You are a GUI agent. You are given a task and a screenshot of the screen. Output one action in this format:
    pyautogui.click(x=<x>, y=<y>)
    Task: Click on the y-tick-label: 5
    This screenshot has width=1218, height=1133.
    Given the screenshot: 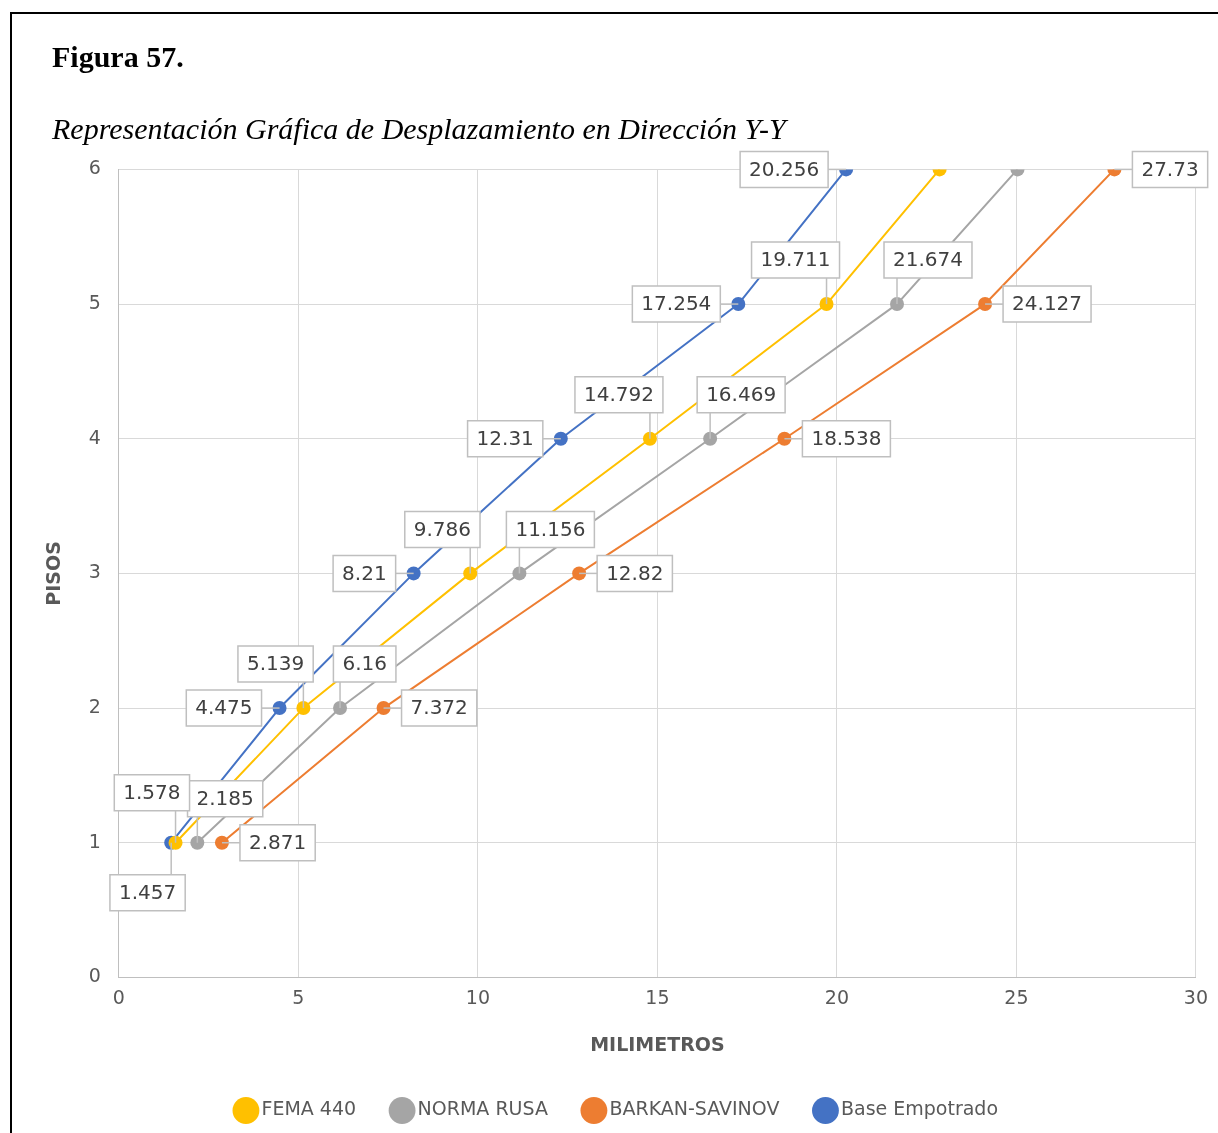 What is the action you would take?
    pyautogui.click(x=94, y=302)
    